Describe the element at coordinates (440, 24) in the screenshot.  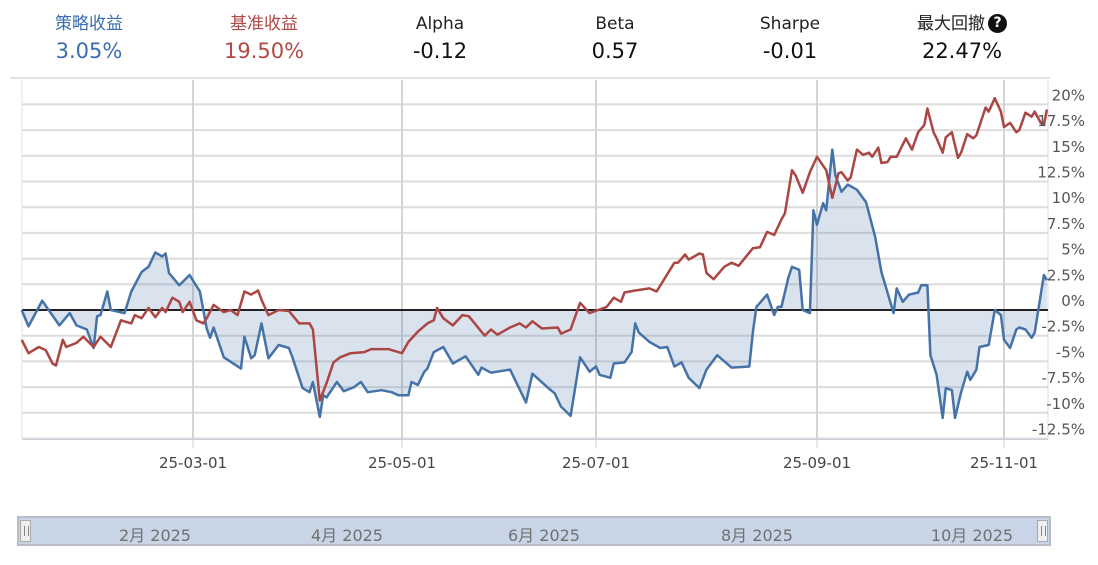
I see `stat-label: Alpha` at that location.